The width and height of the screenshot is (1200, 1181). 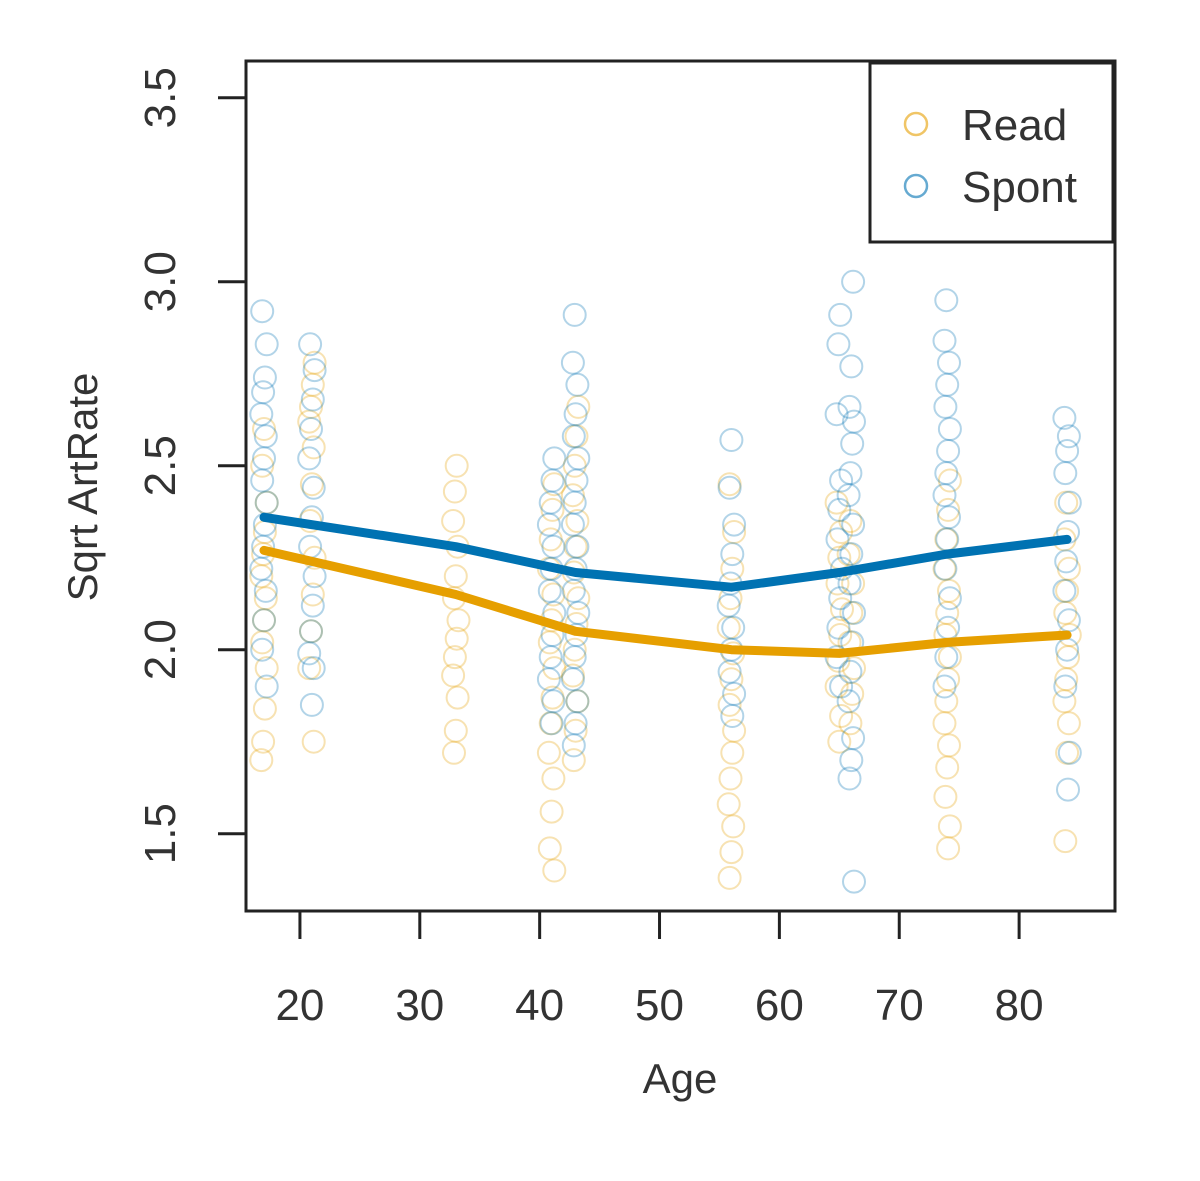 What do you see at coordinates (539, 1005) in the screenshot?
I see `x-tick-label: 40` at bounding box center [539, 1005].